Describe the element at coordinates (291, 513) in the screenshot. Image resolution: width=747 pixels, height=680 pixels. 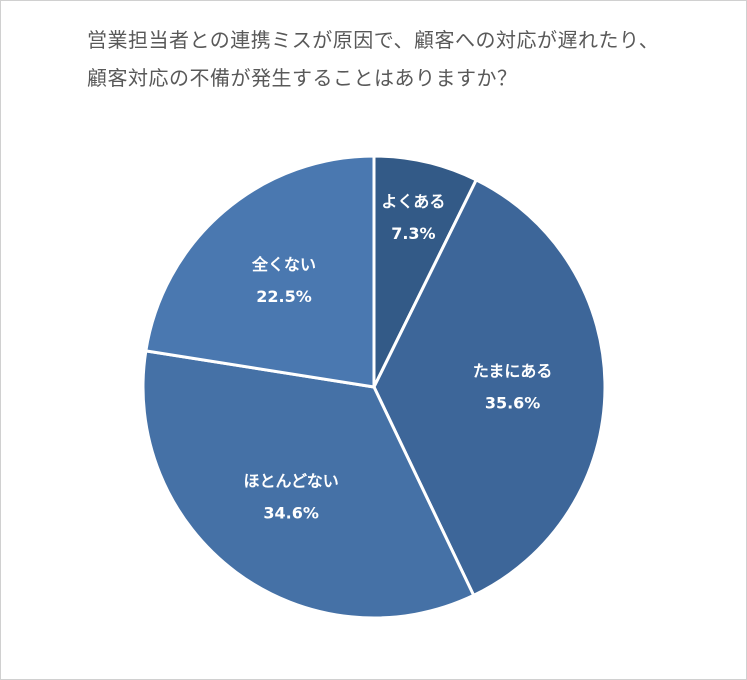
I see `value-label: 34.6%` at that location.